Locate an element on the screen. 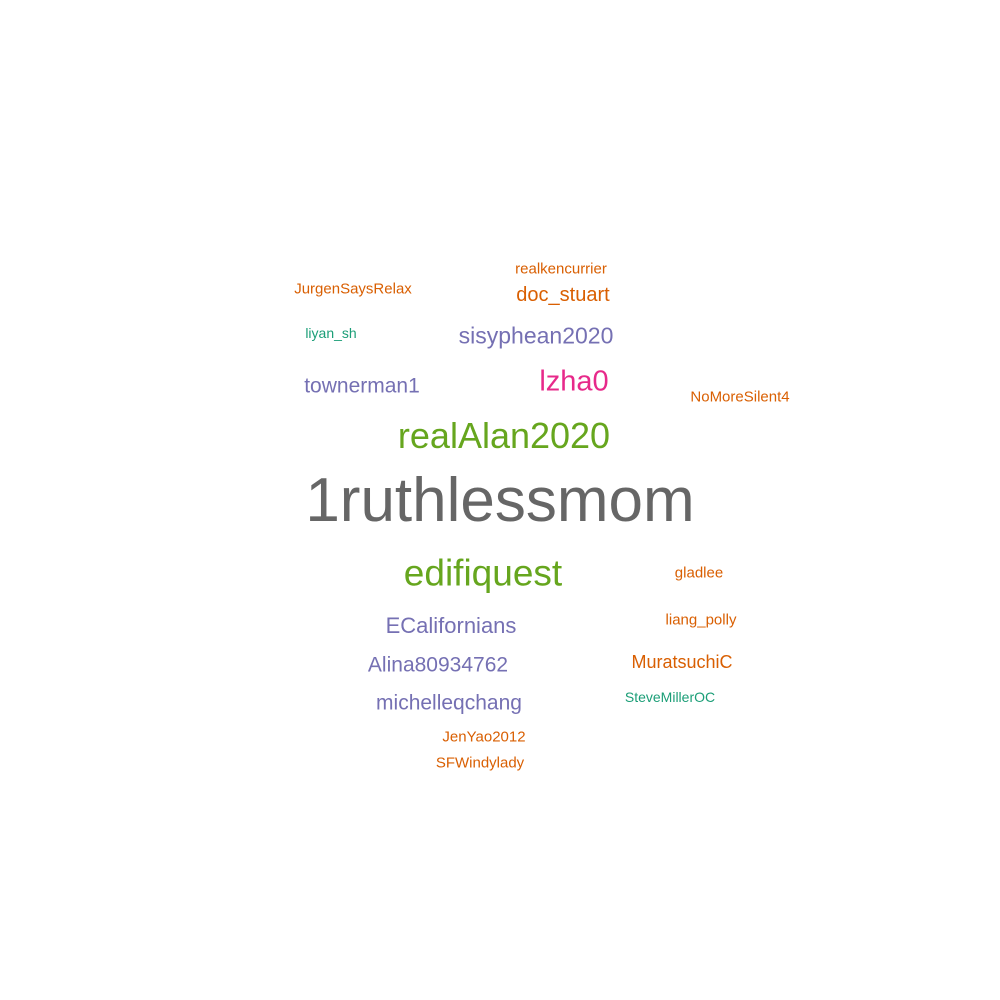  word-jenyao2012: JenYao2012 is located at coordinates (484, 737).